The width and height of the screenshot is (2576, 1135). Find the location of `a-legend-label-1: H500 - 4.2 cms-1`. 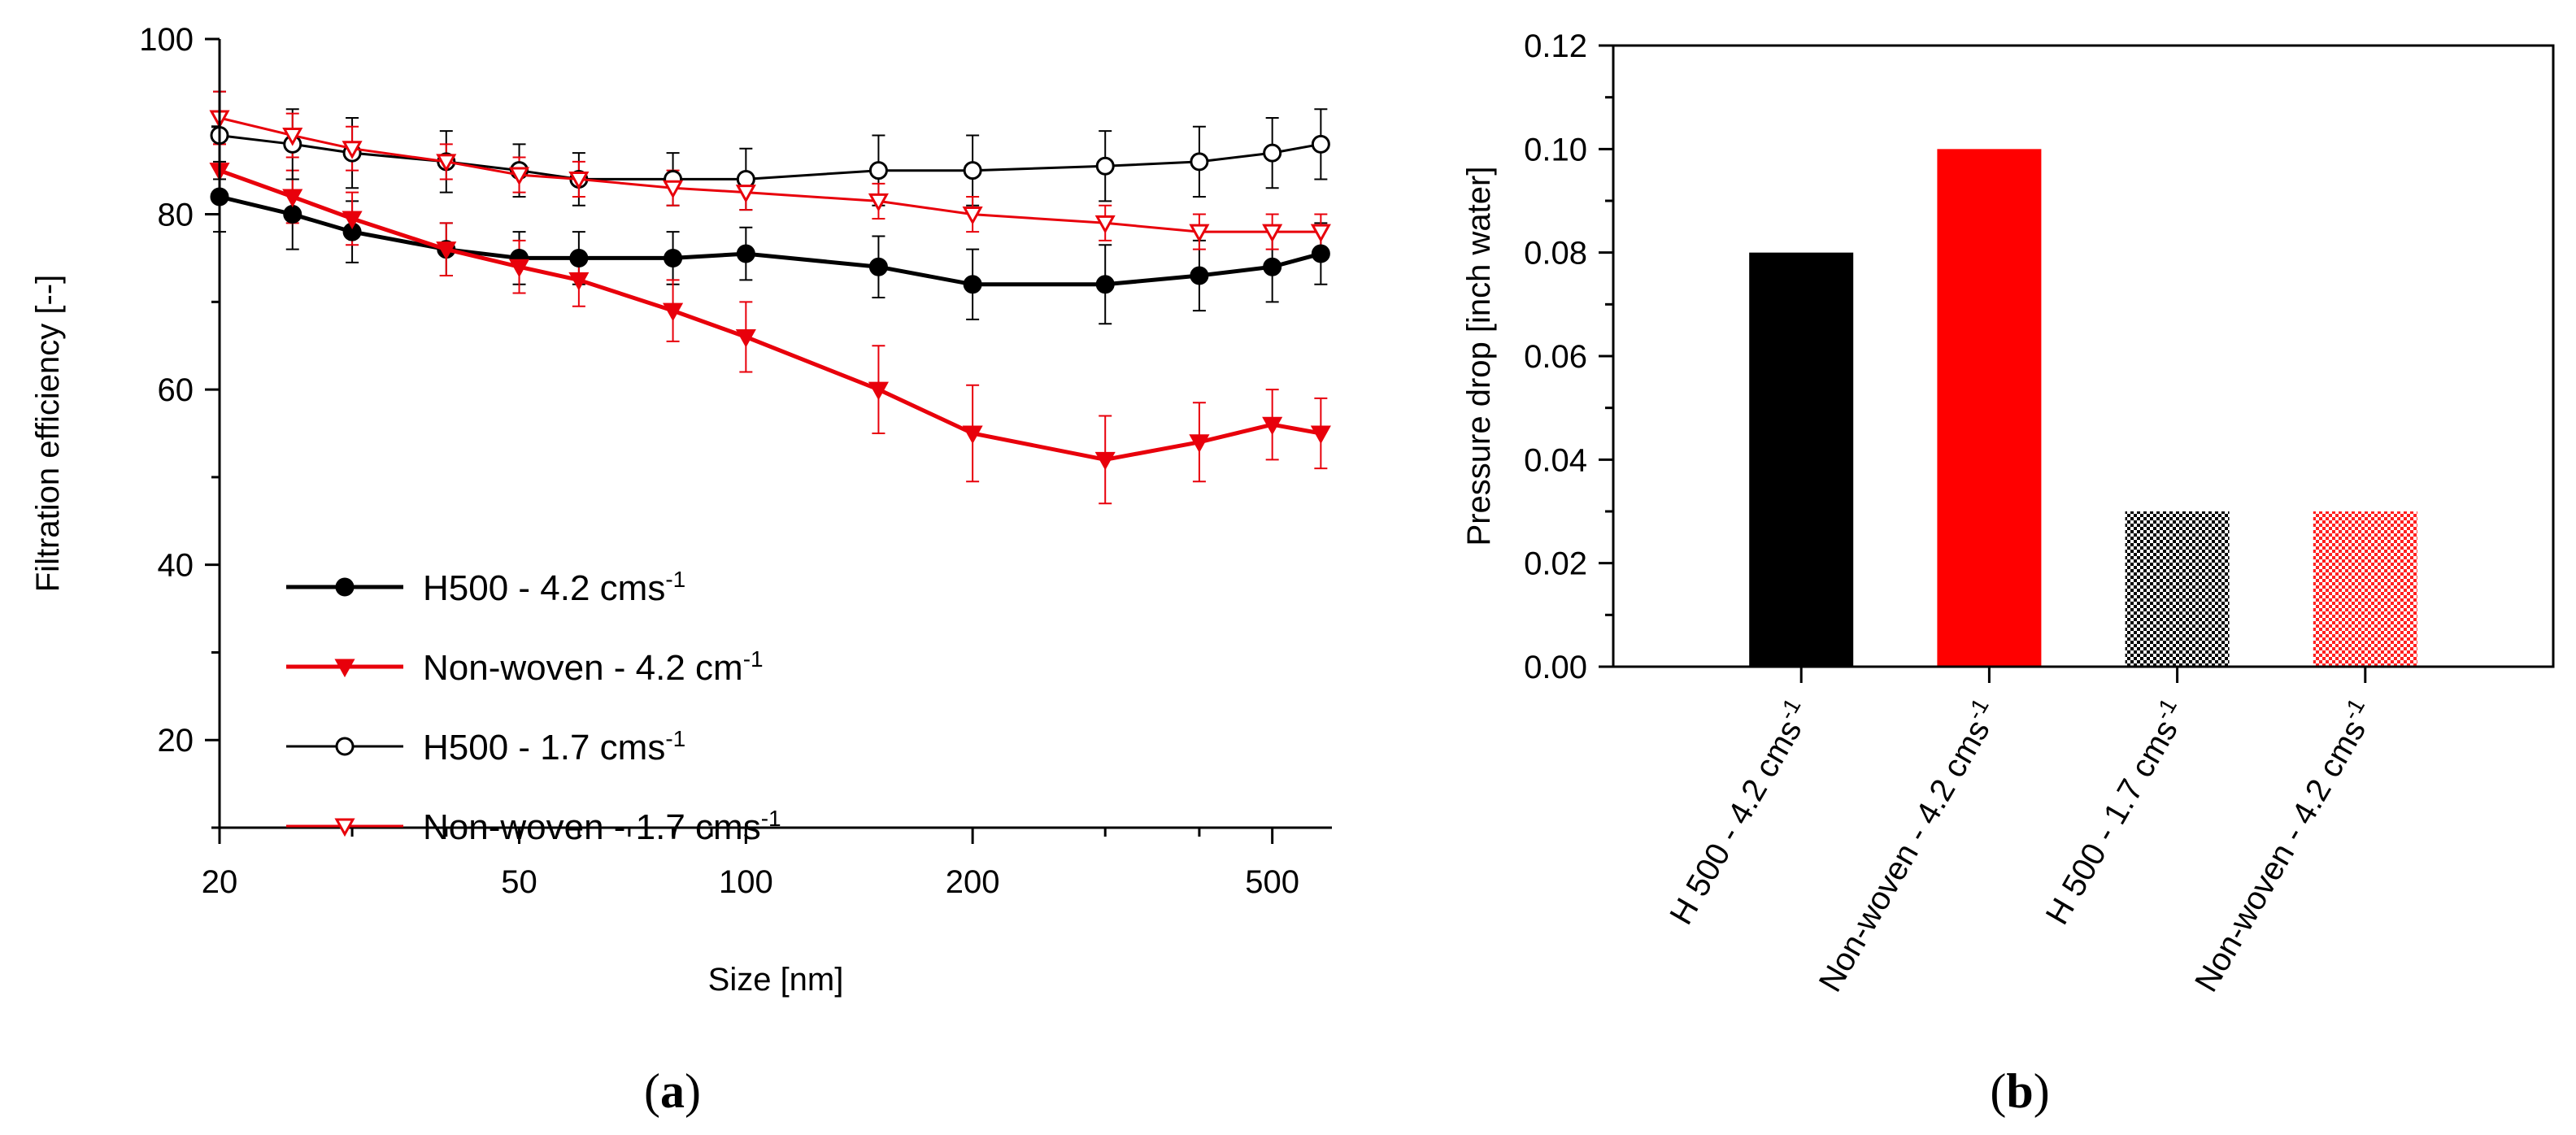

a-legend-label-1: H500 - 4.2 cms-1 is located at coordinates (554, 588).